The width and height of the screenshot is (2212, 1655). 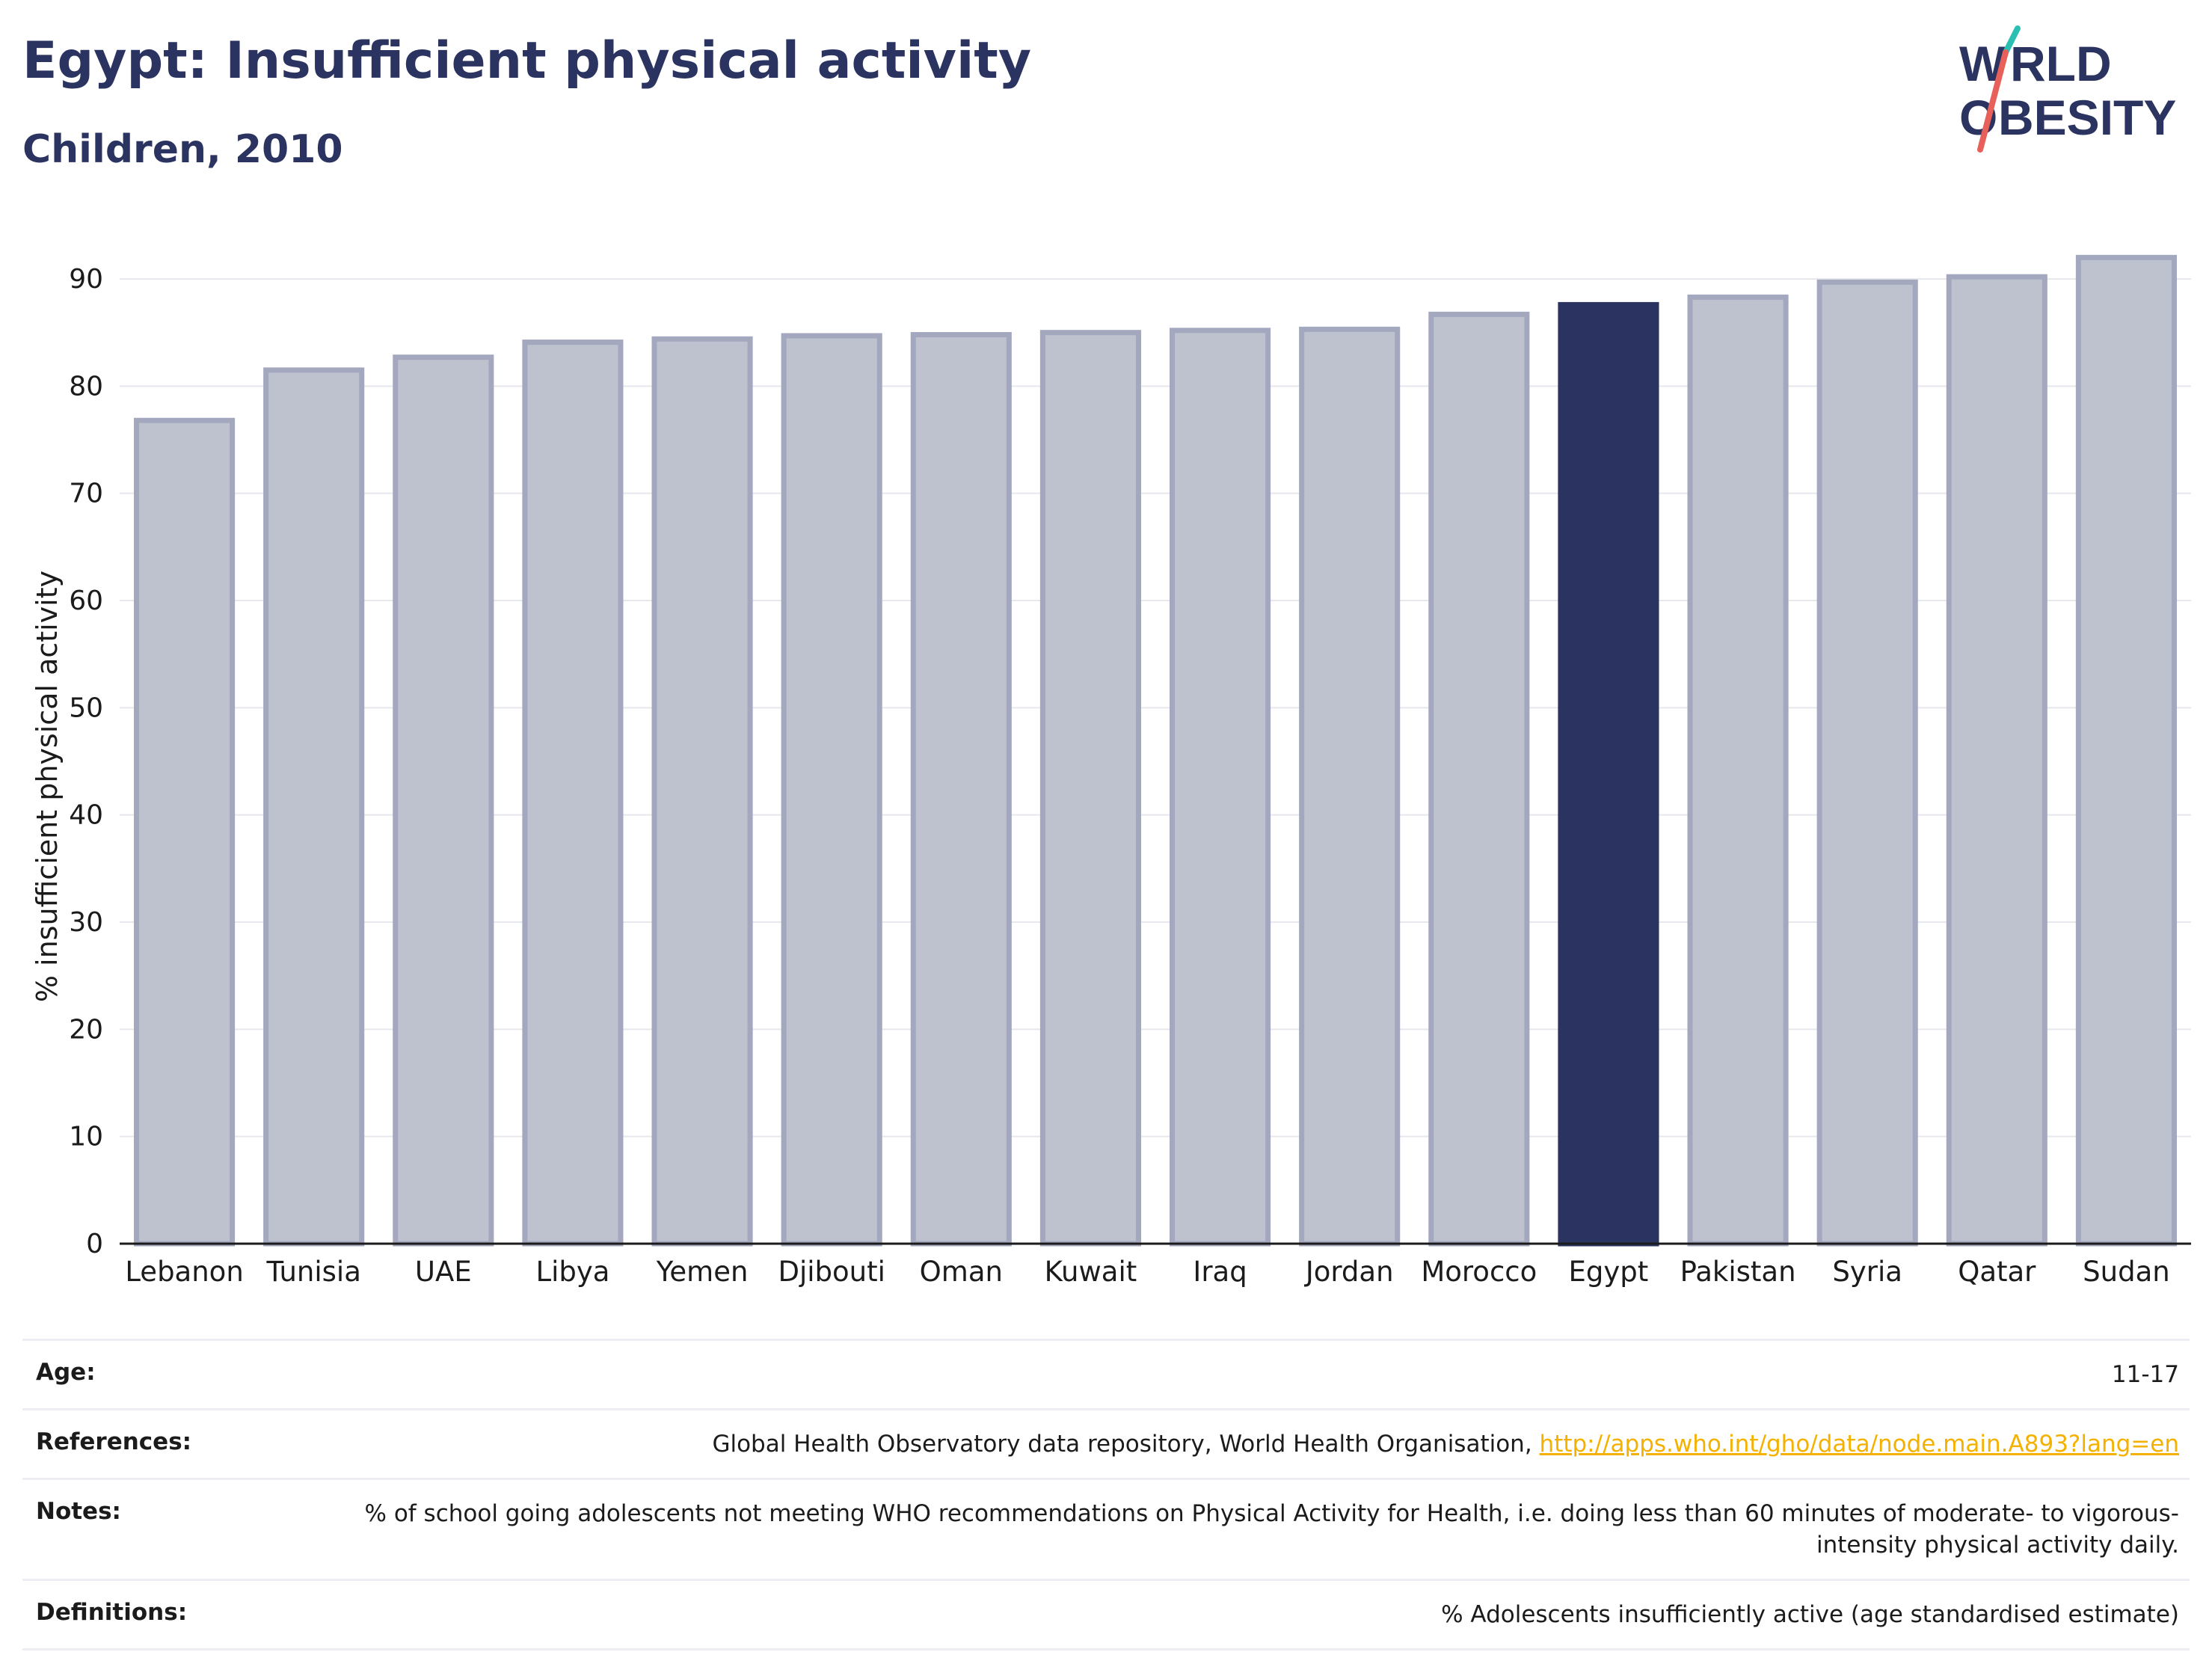 What do you see at coordinates (1479, 1272) in the screenshot?
I see `x-tick-label: Morocco` at bounding box center [1479, 1272].